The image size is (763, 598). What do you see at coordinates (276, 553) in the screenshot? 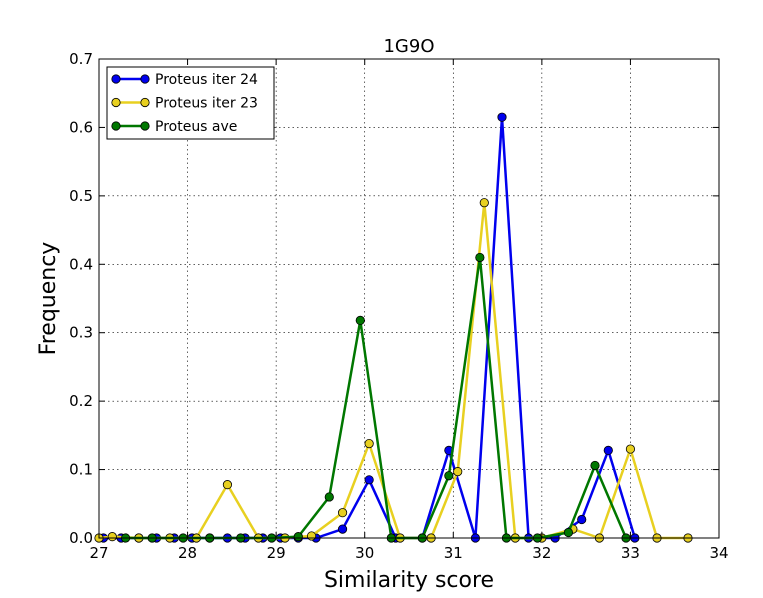
I see `x-tick-label: 29` at bounding box center [276, 553].